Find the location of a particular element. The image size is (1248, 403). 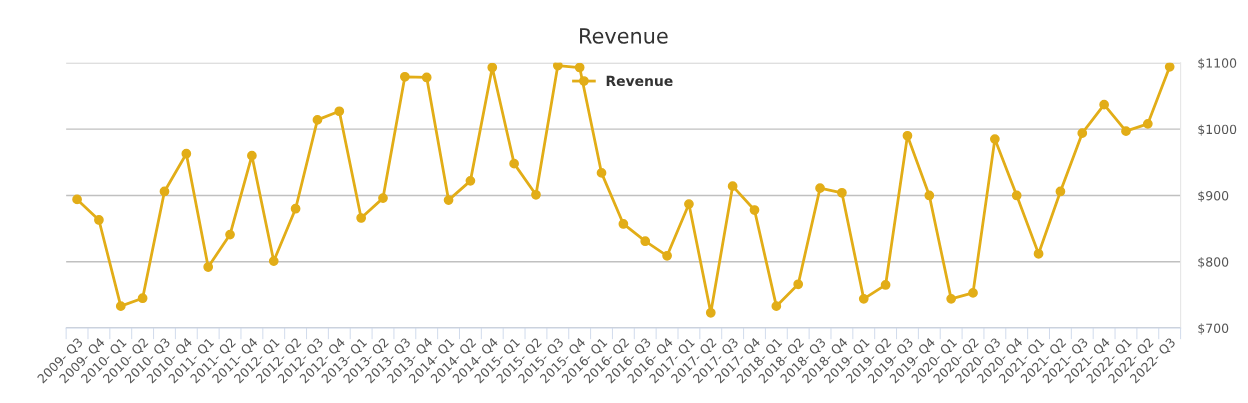

y-tick-label: $1000 is located at coordinates (1217, 130).